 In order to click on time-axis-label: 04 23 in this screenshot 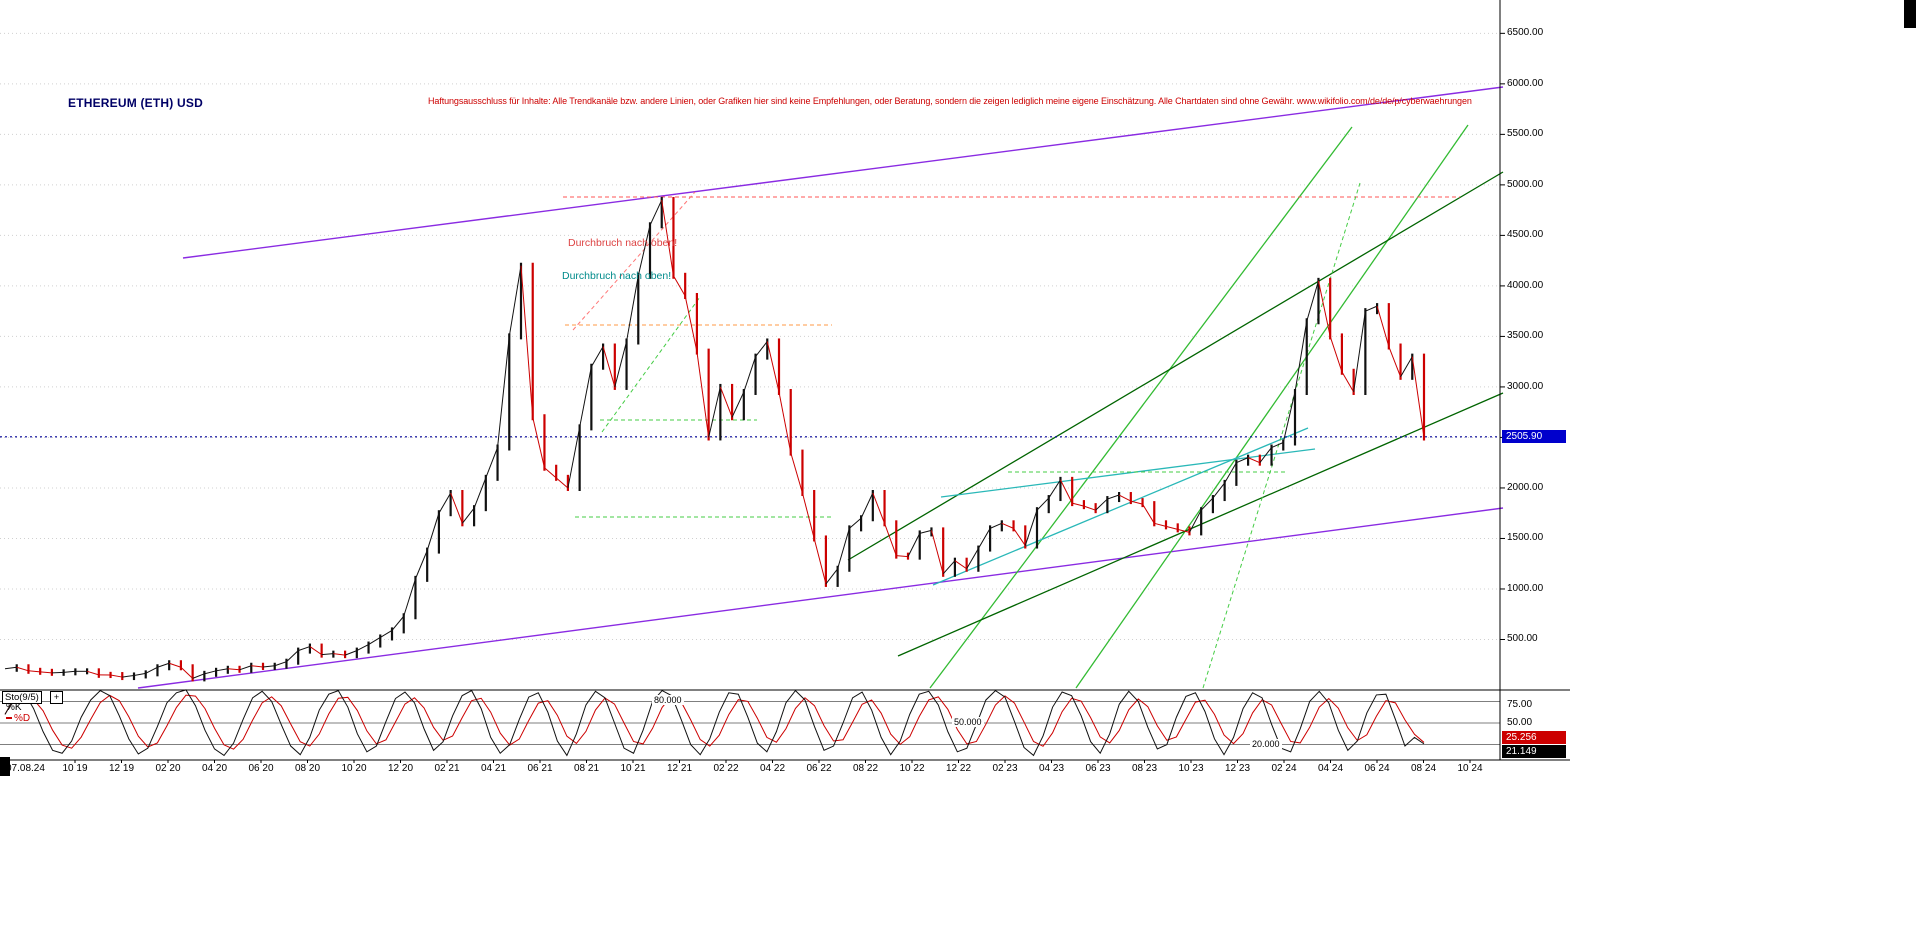, I will do `click(1051, 768)`.